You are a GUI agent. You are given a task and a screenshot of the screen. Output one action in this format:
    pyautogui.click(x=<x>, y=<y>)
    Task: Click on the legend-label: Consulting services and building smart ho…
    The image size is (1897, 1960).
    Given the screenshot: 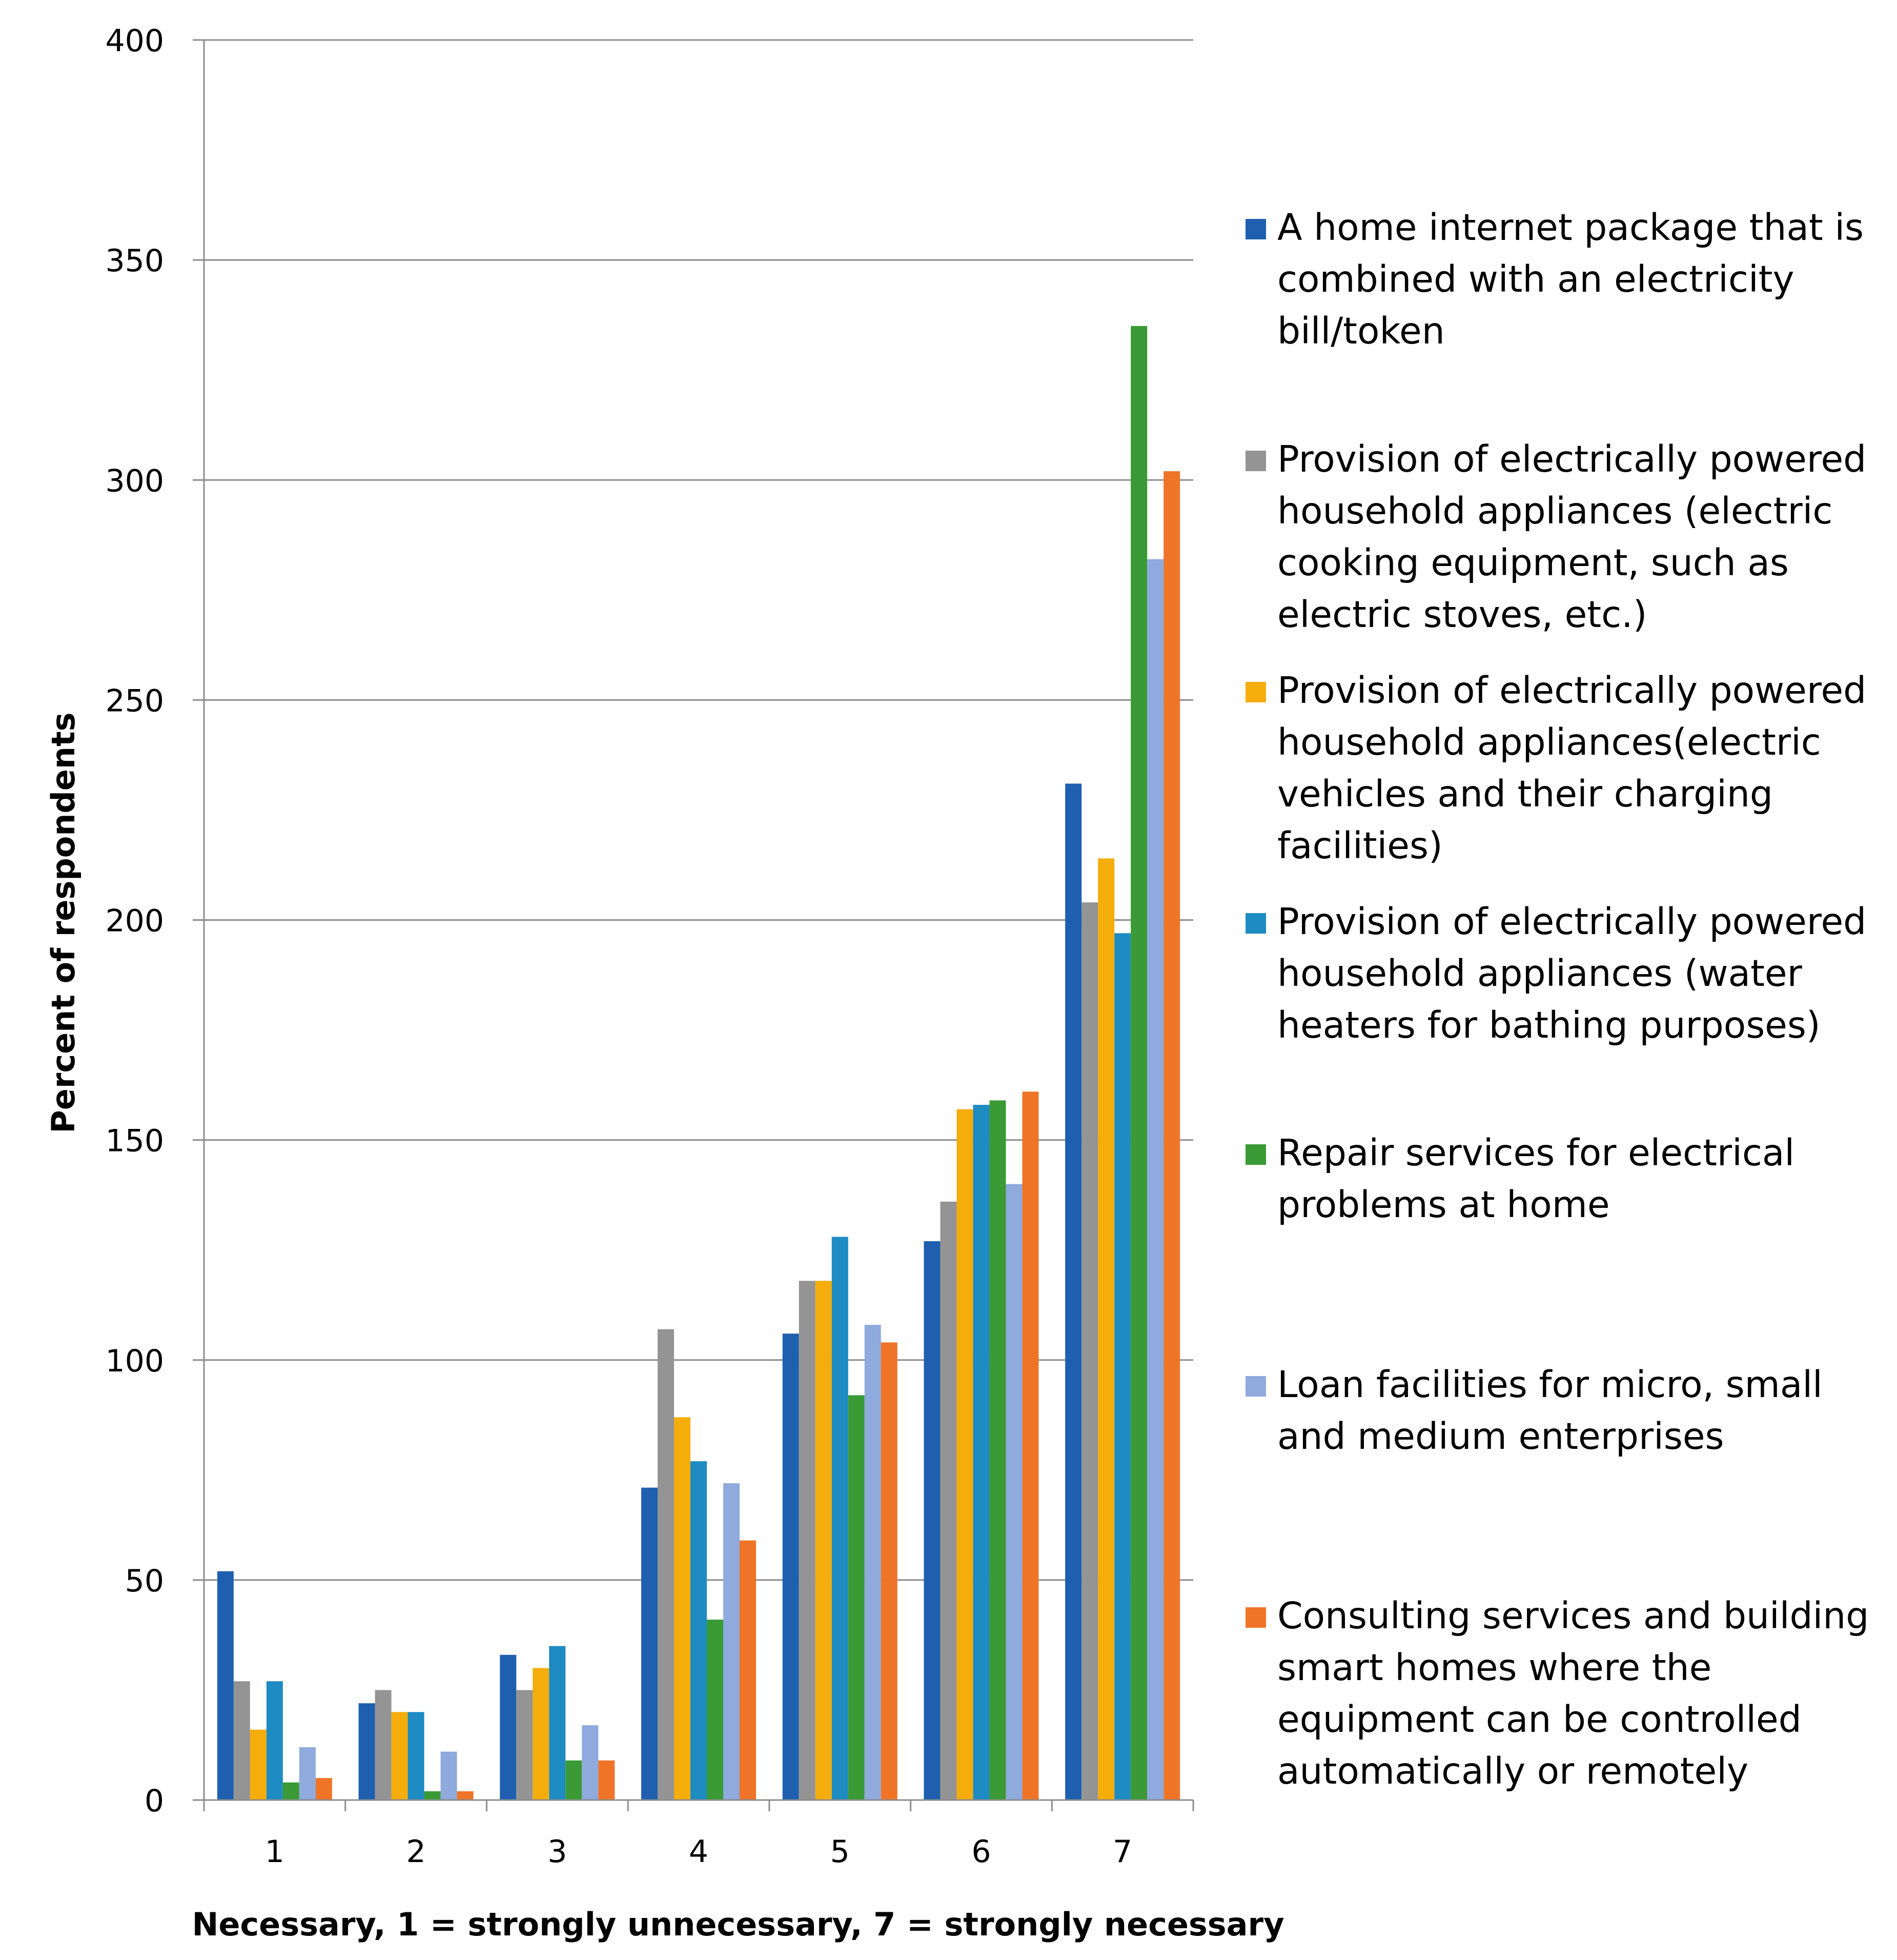 What is the action you would take?
    pyautogui.click(x=1573, y=1693)
    